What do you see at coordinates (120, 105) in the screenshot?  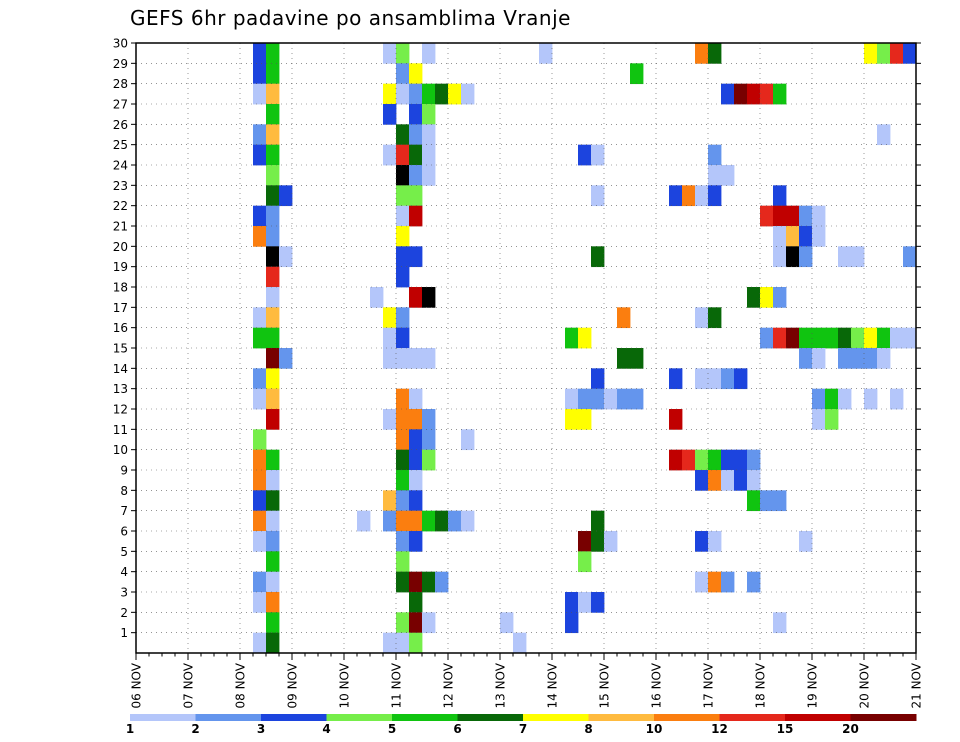 I see `y-tick-label: 27` at bounding box center [120, 105].